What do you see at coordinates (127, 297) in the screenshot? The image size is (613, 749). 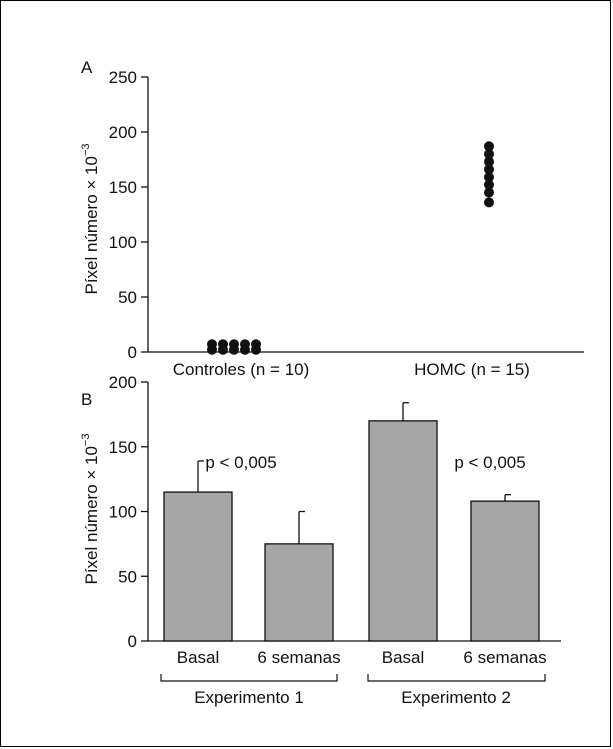 I see `panel-a-ytick-label: 50` at bounding box center [127, 297].